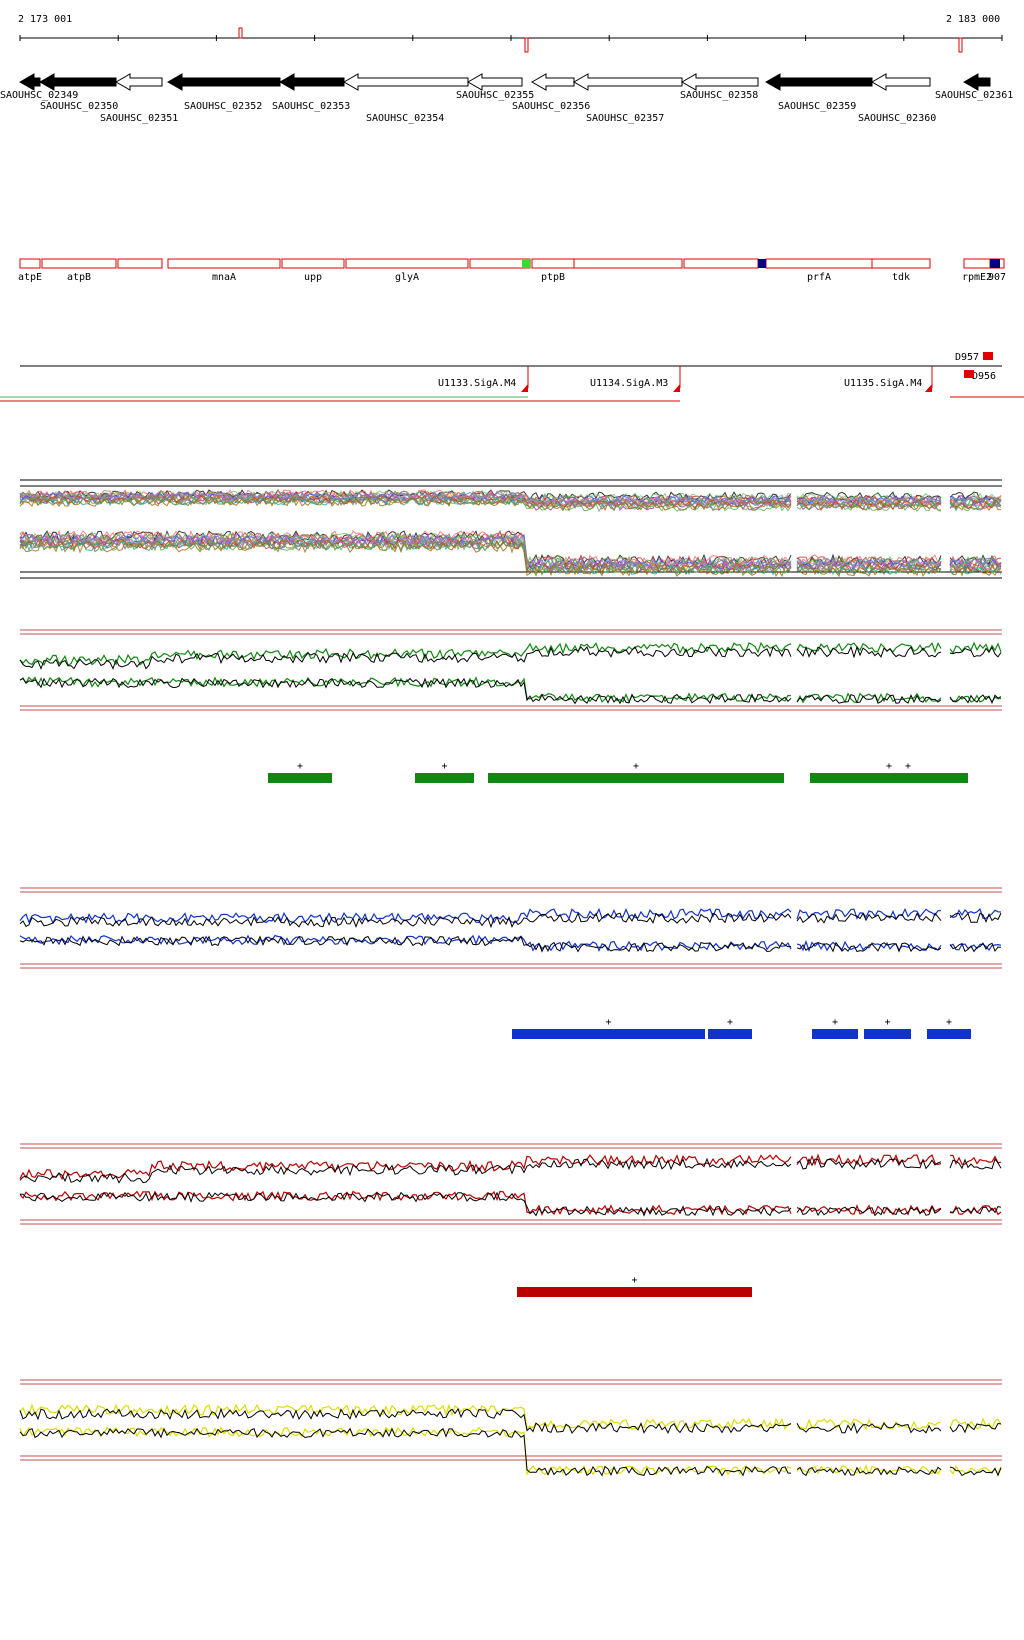 The width and height of the screenshot is (1024, 1640). I want to click on expression-profile-yellow, so click(510, 1428).